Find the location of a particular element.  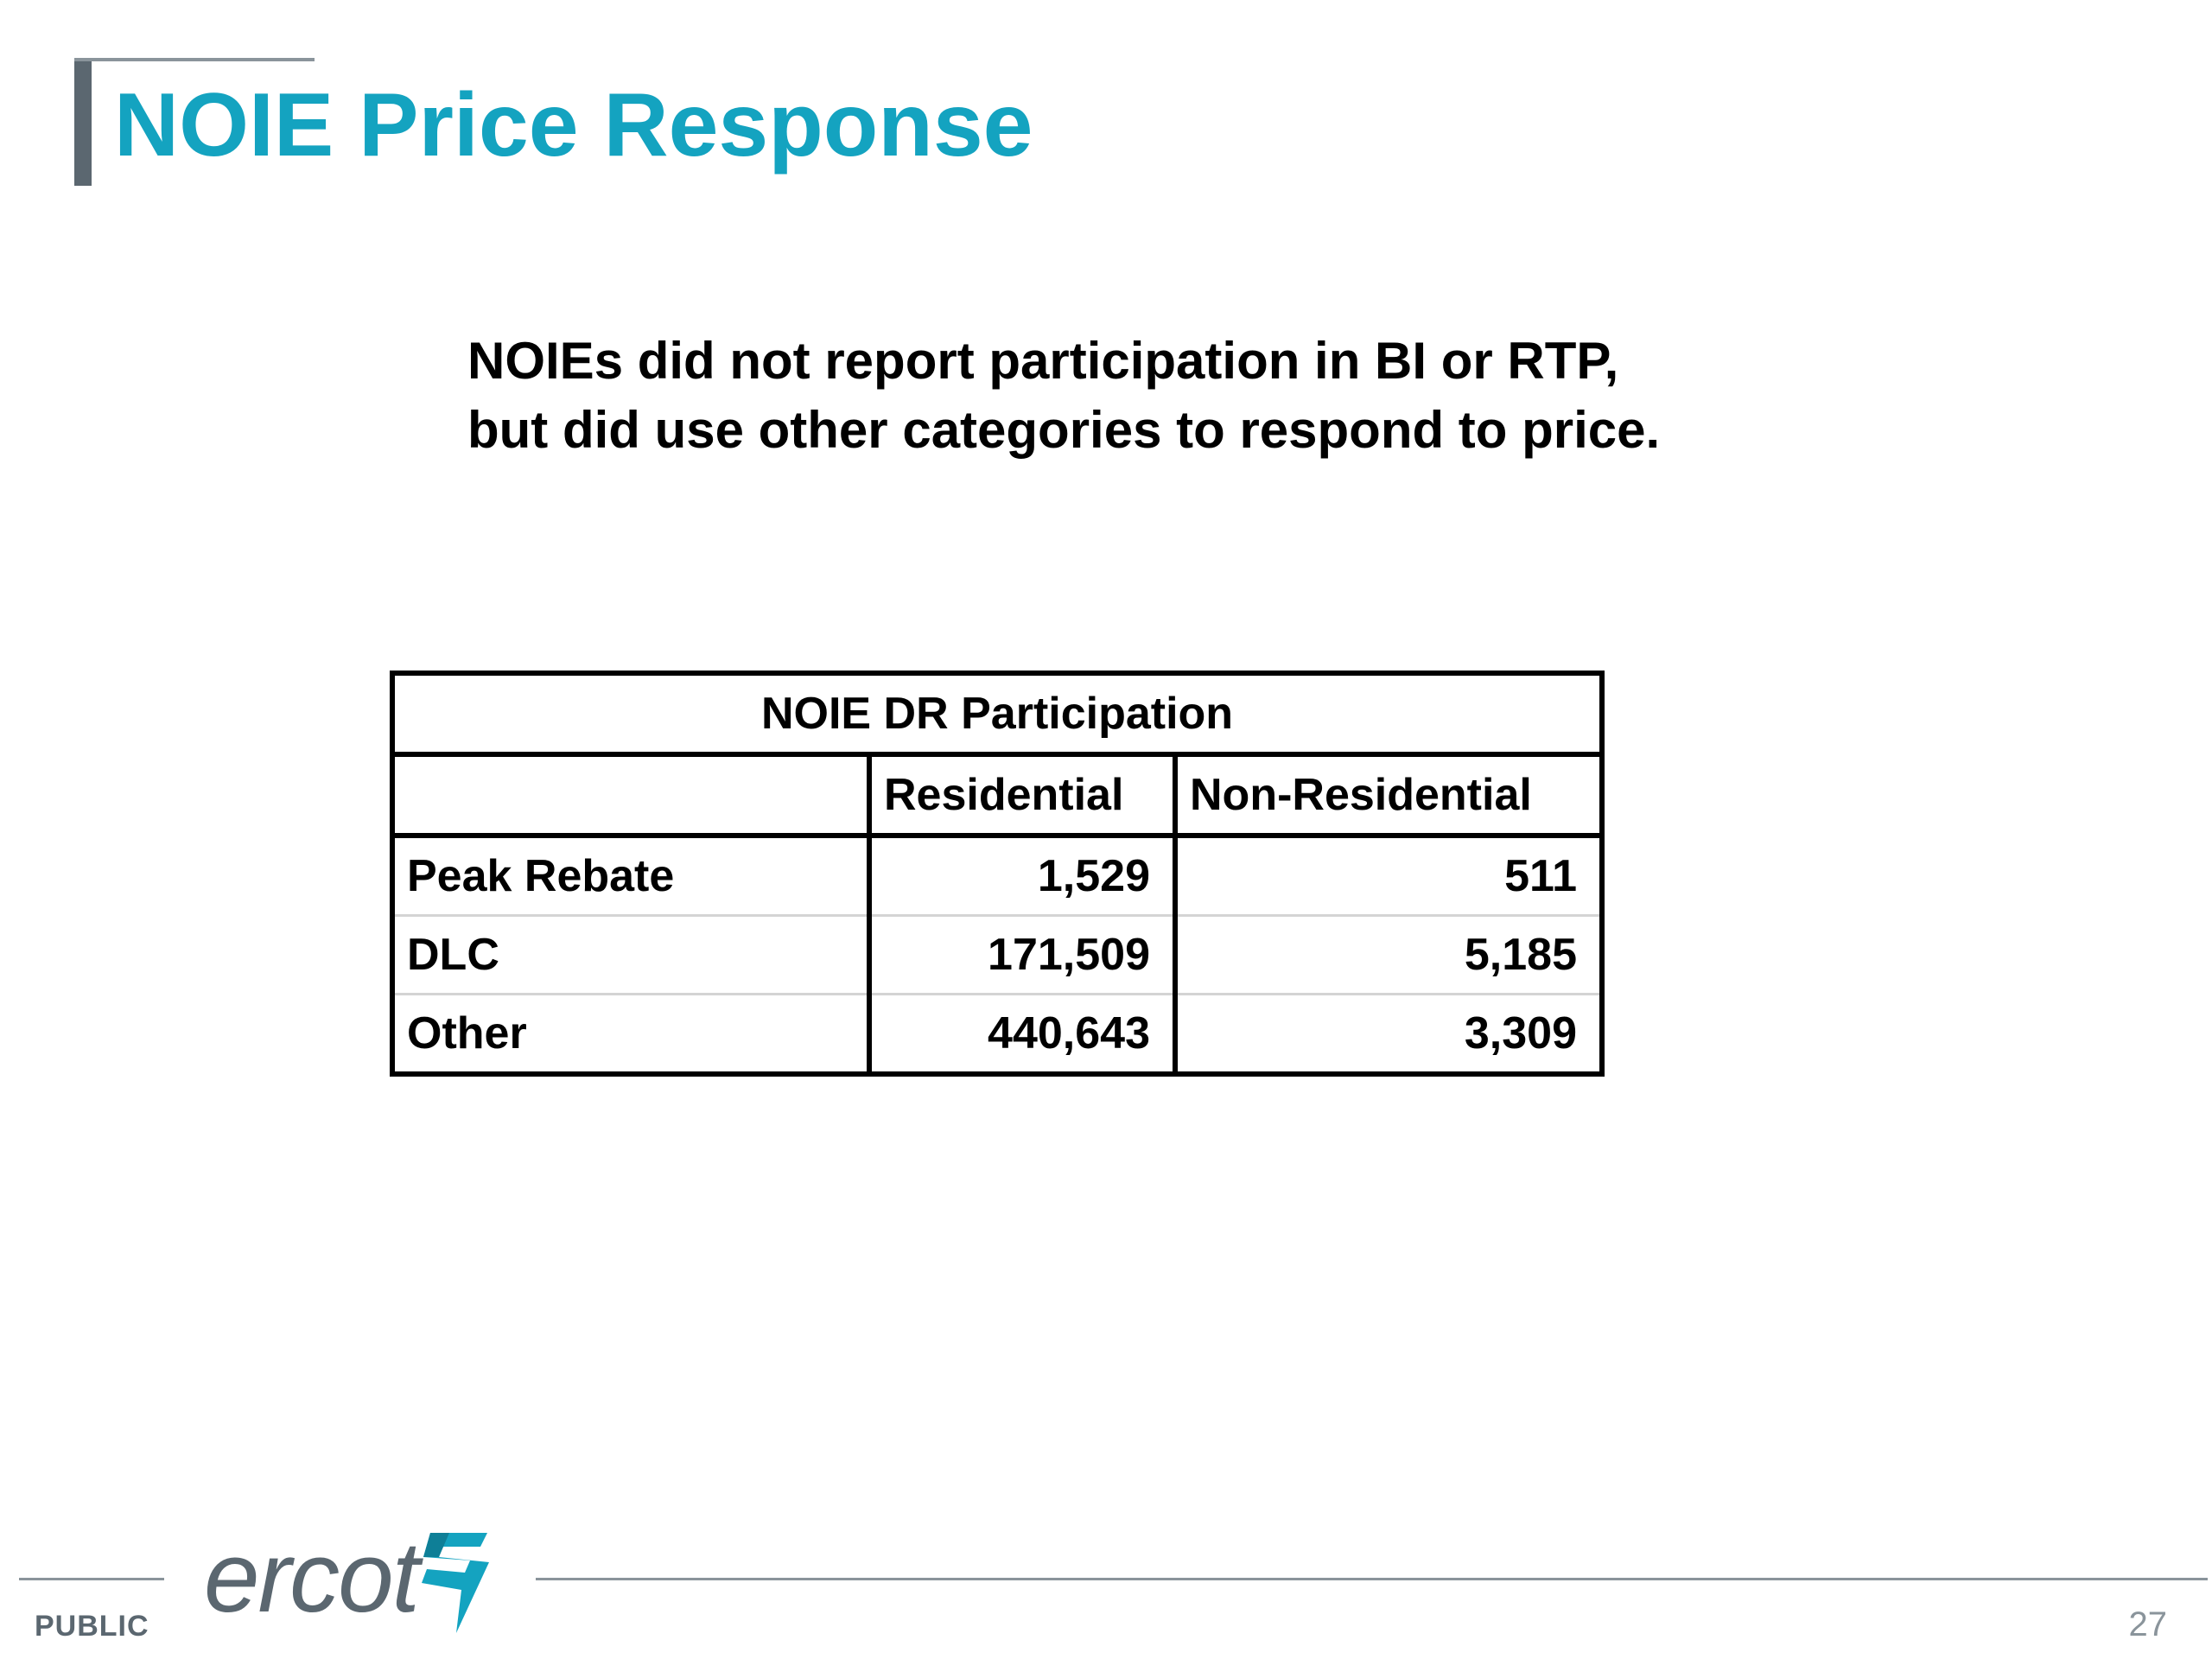

table-header-row: Residential Non-Residential is located at coordinates (998, 795).